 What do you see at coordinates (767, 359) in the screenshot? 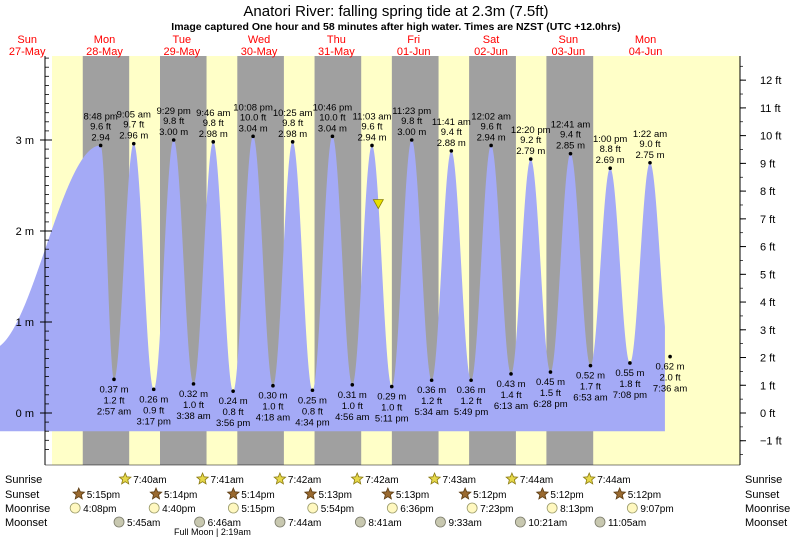
I see `y2-tick-label-ft: 2 ft` at bounding box center [767, 359].